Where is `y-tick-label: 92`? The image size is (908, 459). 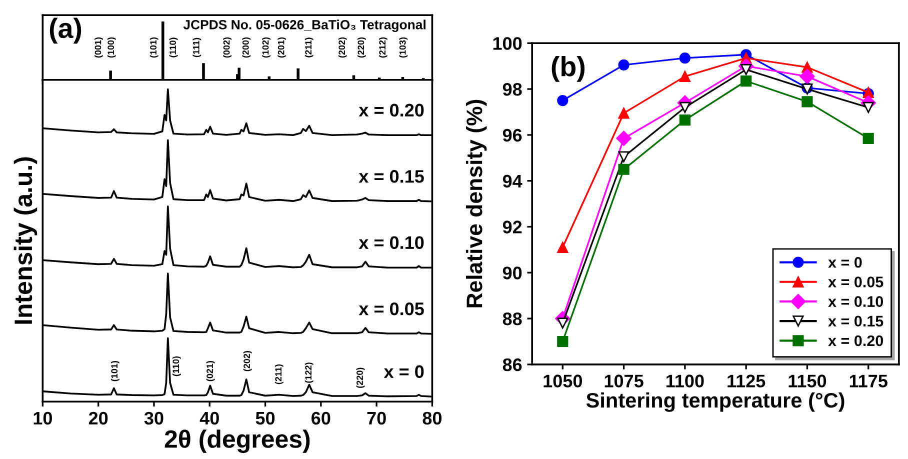
y-tick-label: 92 is located at coordinates (512, 227).